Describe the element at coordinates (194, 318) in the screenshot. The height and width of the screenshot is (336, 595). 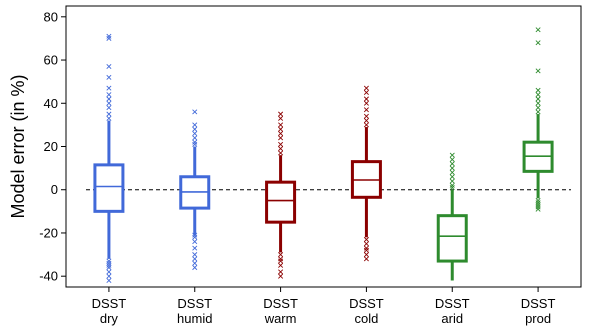
I see `x-category-label-line2: humid` at that location.